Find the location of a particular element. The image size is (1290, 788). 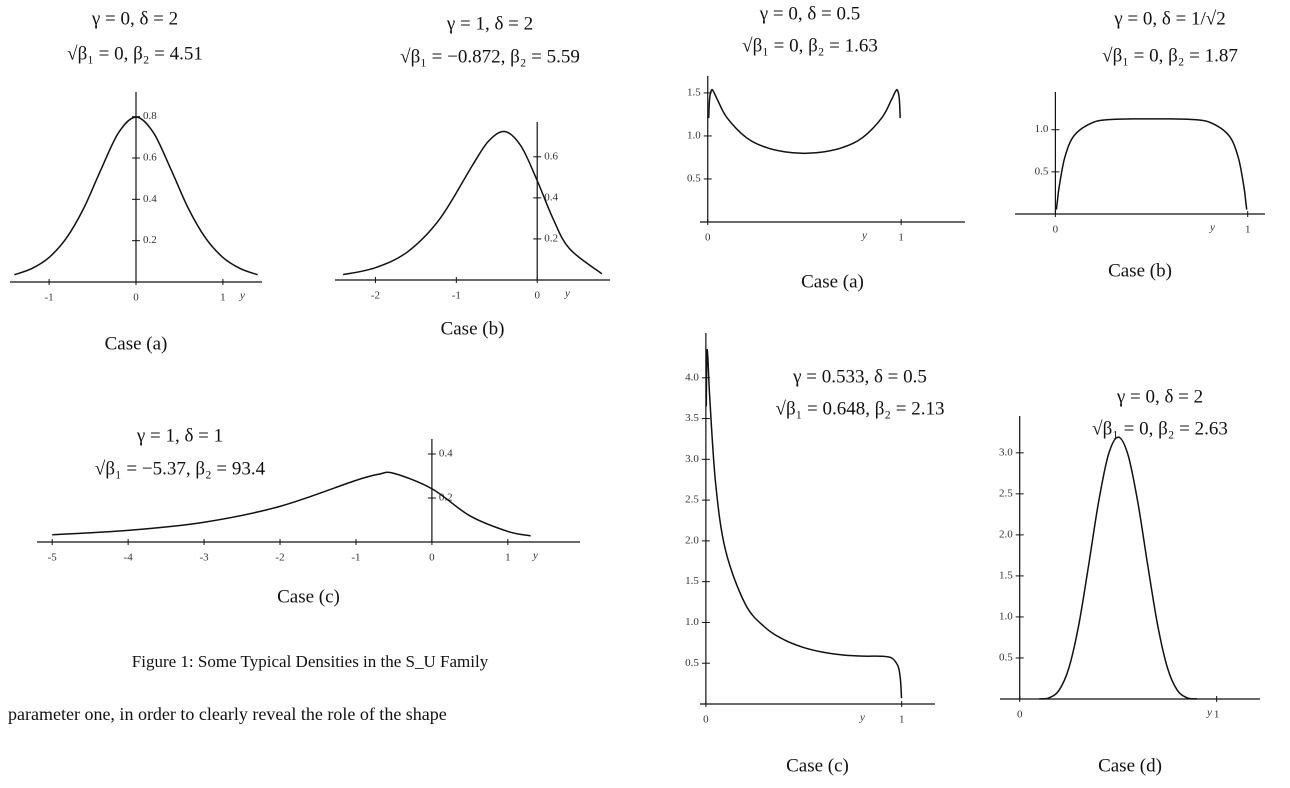

panel-title: γ = 0, δ = 1/√2 is located at coordinates (1169, 18).